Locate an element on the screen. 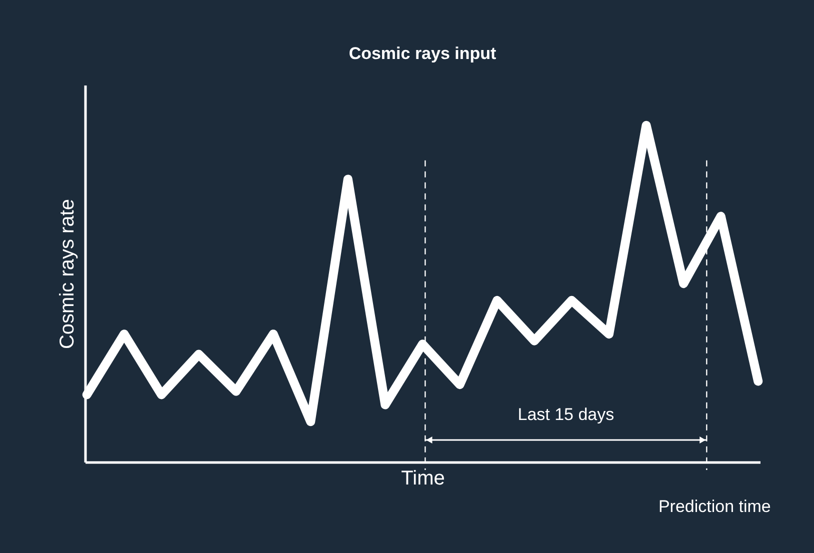 The height and width of the screenshot is (553, 814). text: Prediction time is located at coordinates (714, 506).